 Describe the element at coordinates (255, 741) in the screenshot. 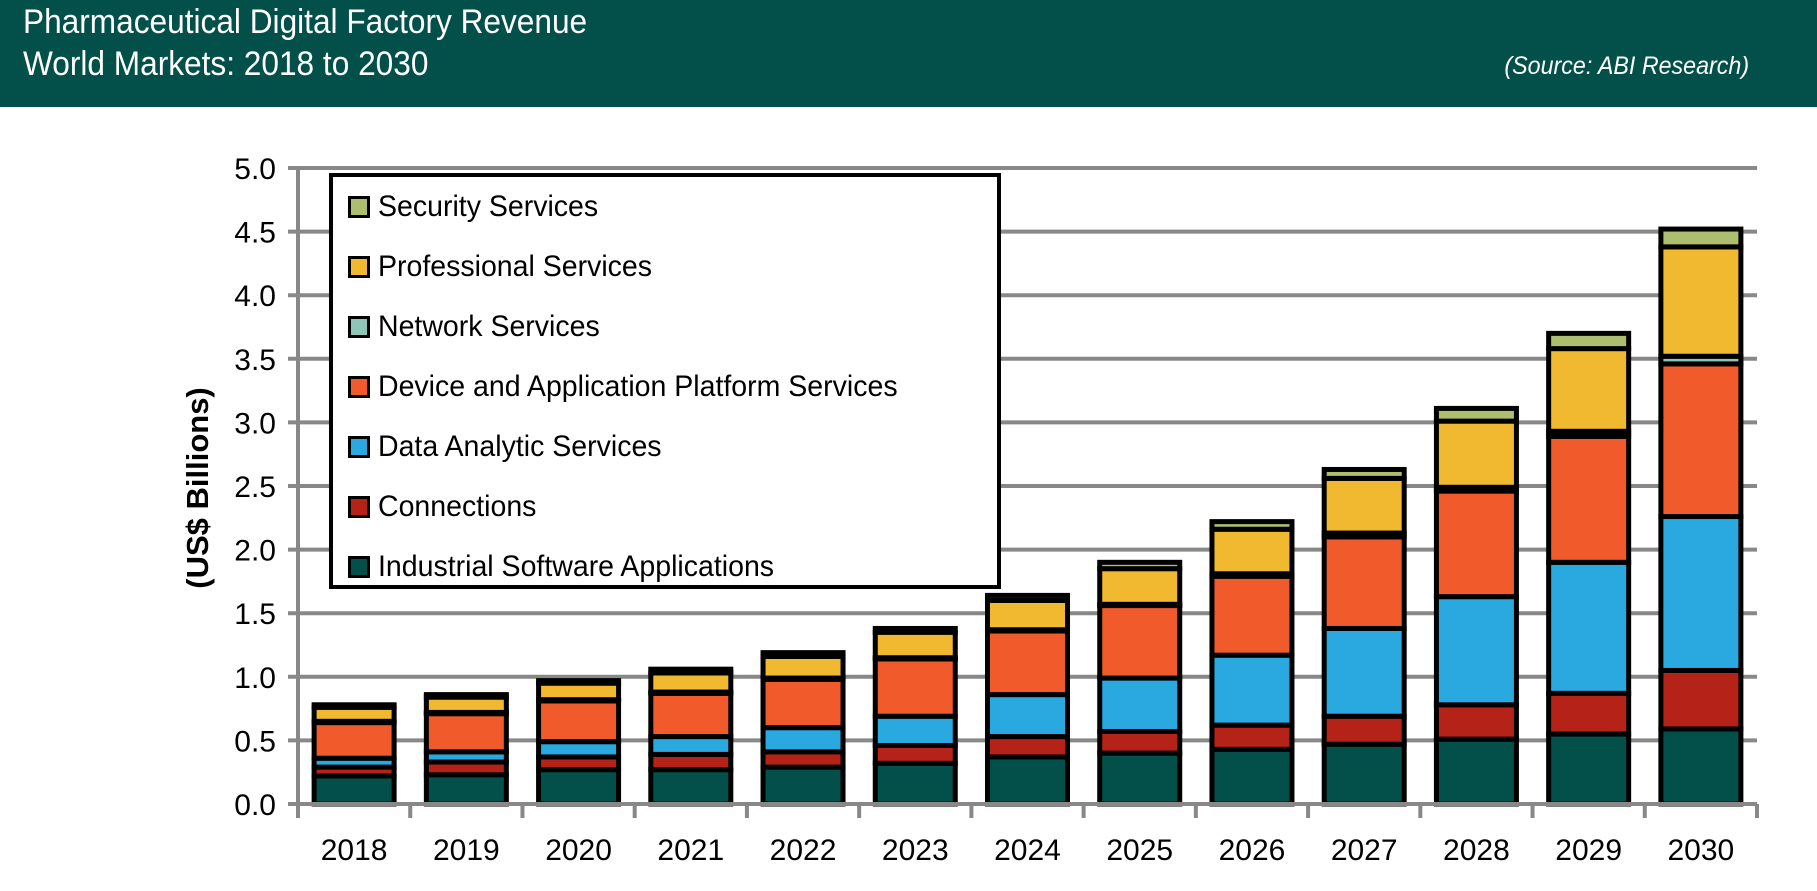

I see `y-tick-label: 0.5` at that location.